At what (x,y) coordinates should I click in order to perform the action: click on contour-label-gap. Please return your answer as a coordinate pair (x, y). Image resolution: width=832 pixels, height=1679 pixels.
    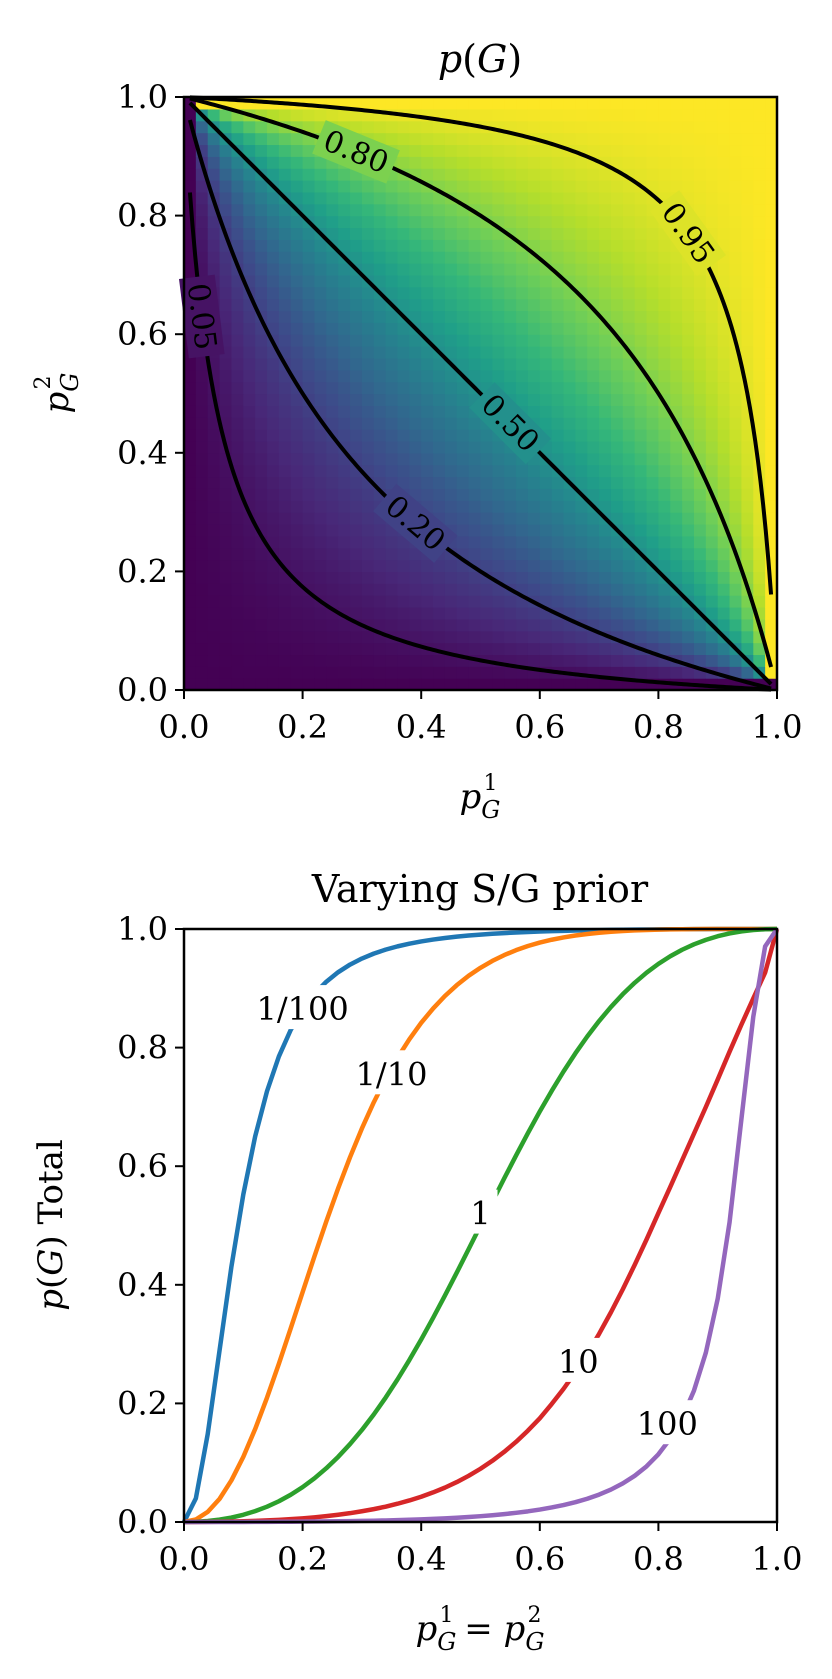
    Looking at the image, I should click on (201, 316).